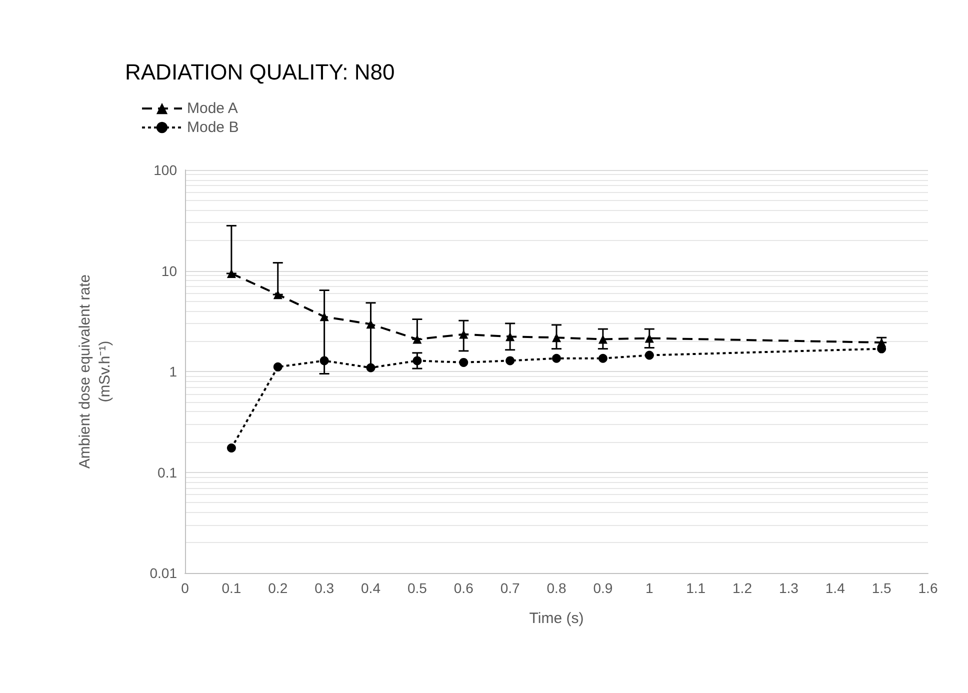 The height and width of the screenshot is (693, 968). I want to click on x-tick-label: 0.6, so click(464, 588).